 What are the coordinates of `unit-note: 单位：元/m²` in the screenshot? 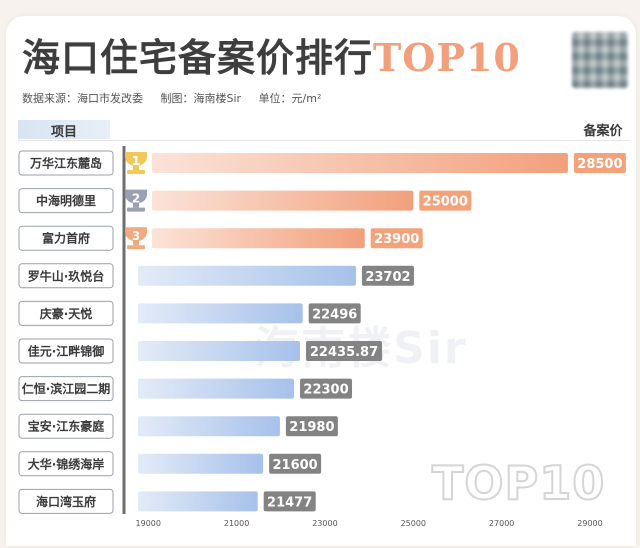 It's located at (290, 98).